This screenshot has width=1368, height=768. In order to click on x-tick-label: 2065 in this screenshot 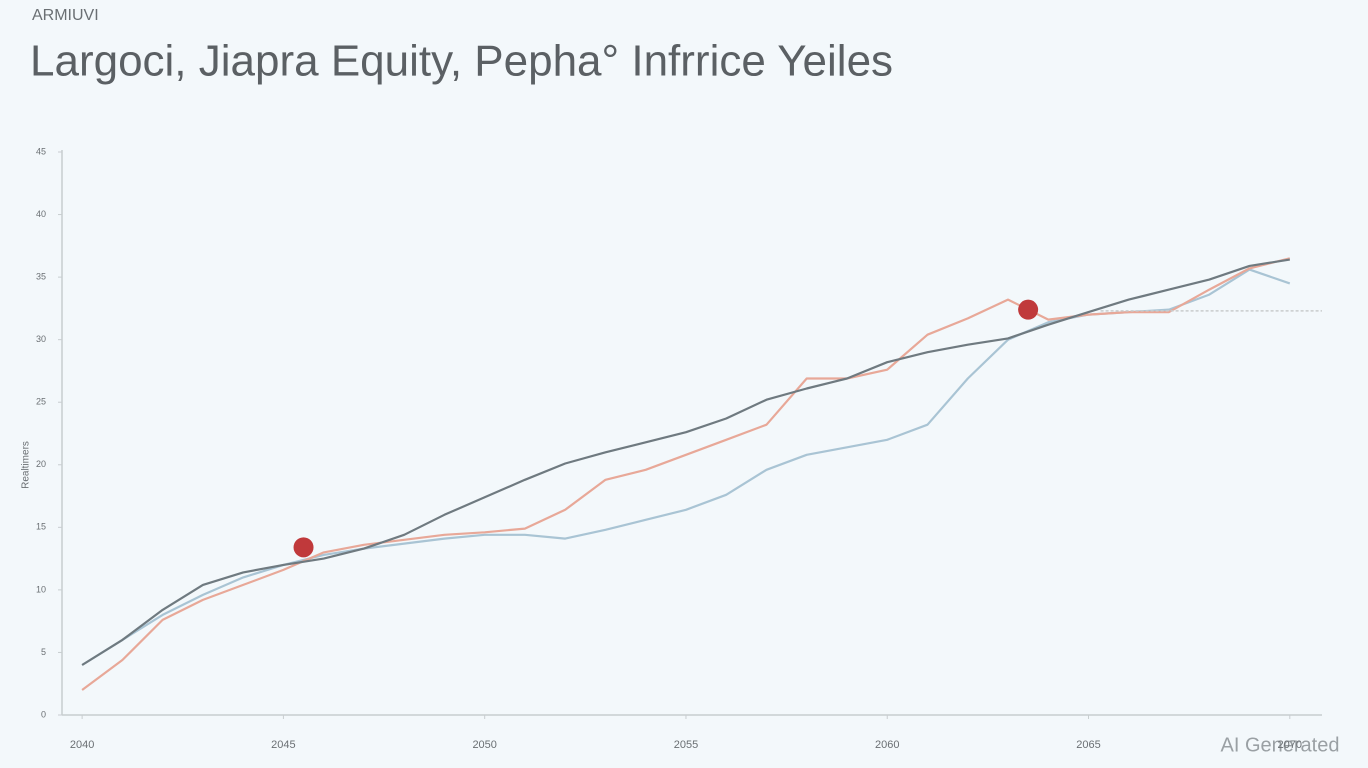, I will do `click(1088, 745)`.